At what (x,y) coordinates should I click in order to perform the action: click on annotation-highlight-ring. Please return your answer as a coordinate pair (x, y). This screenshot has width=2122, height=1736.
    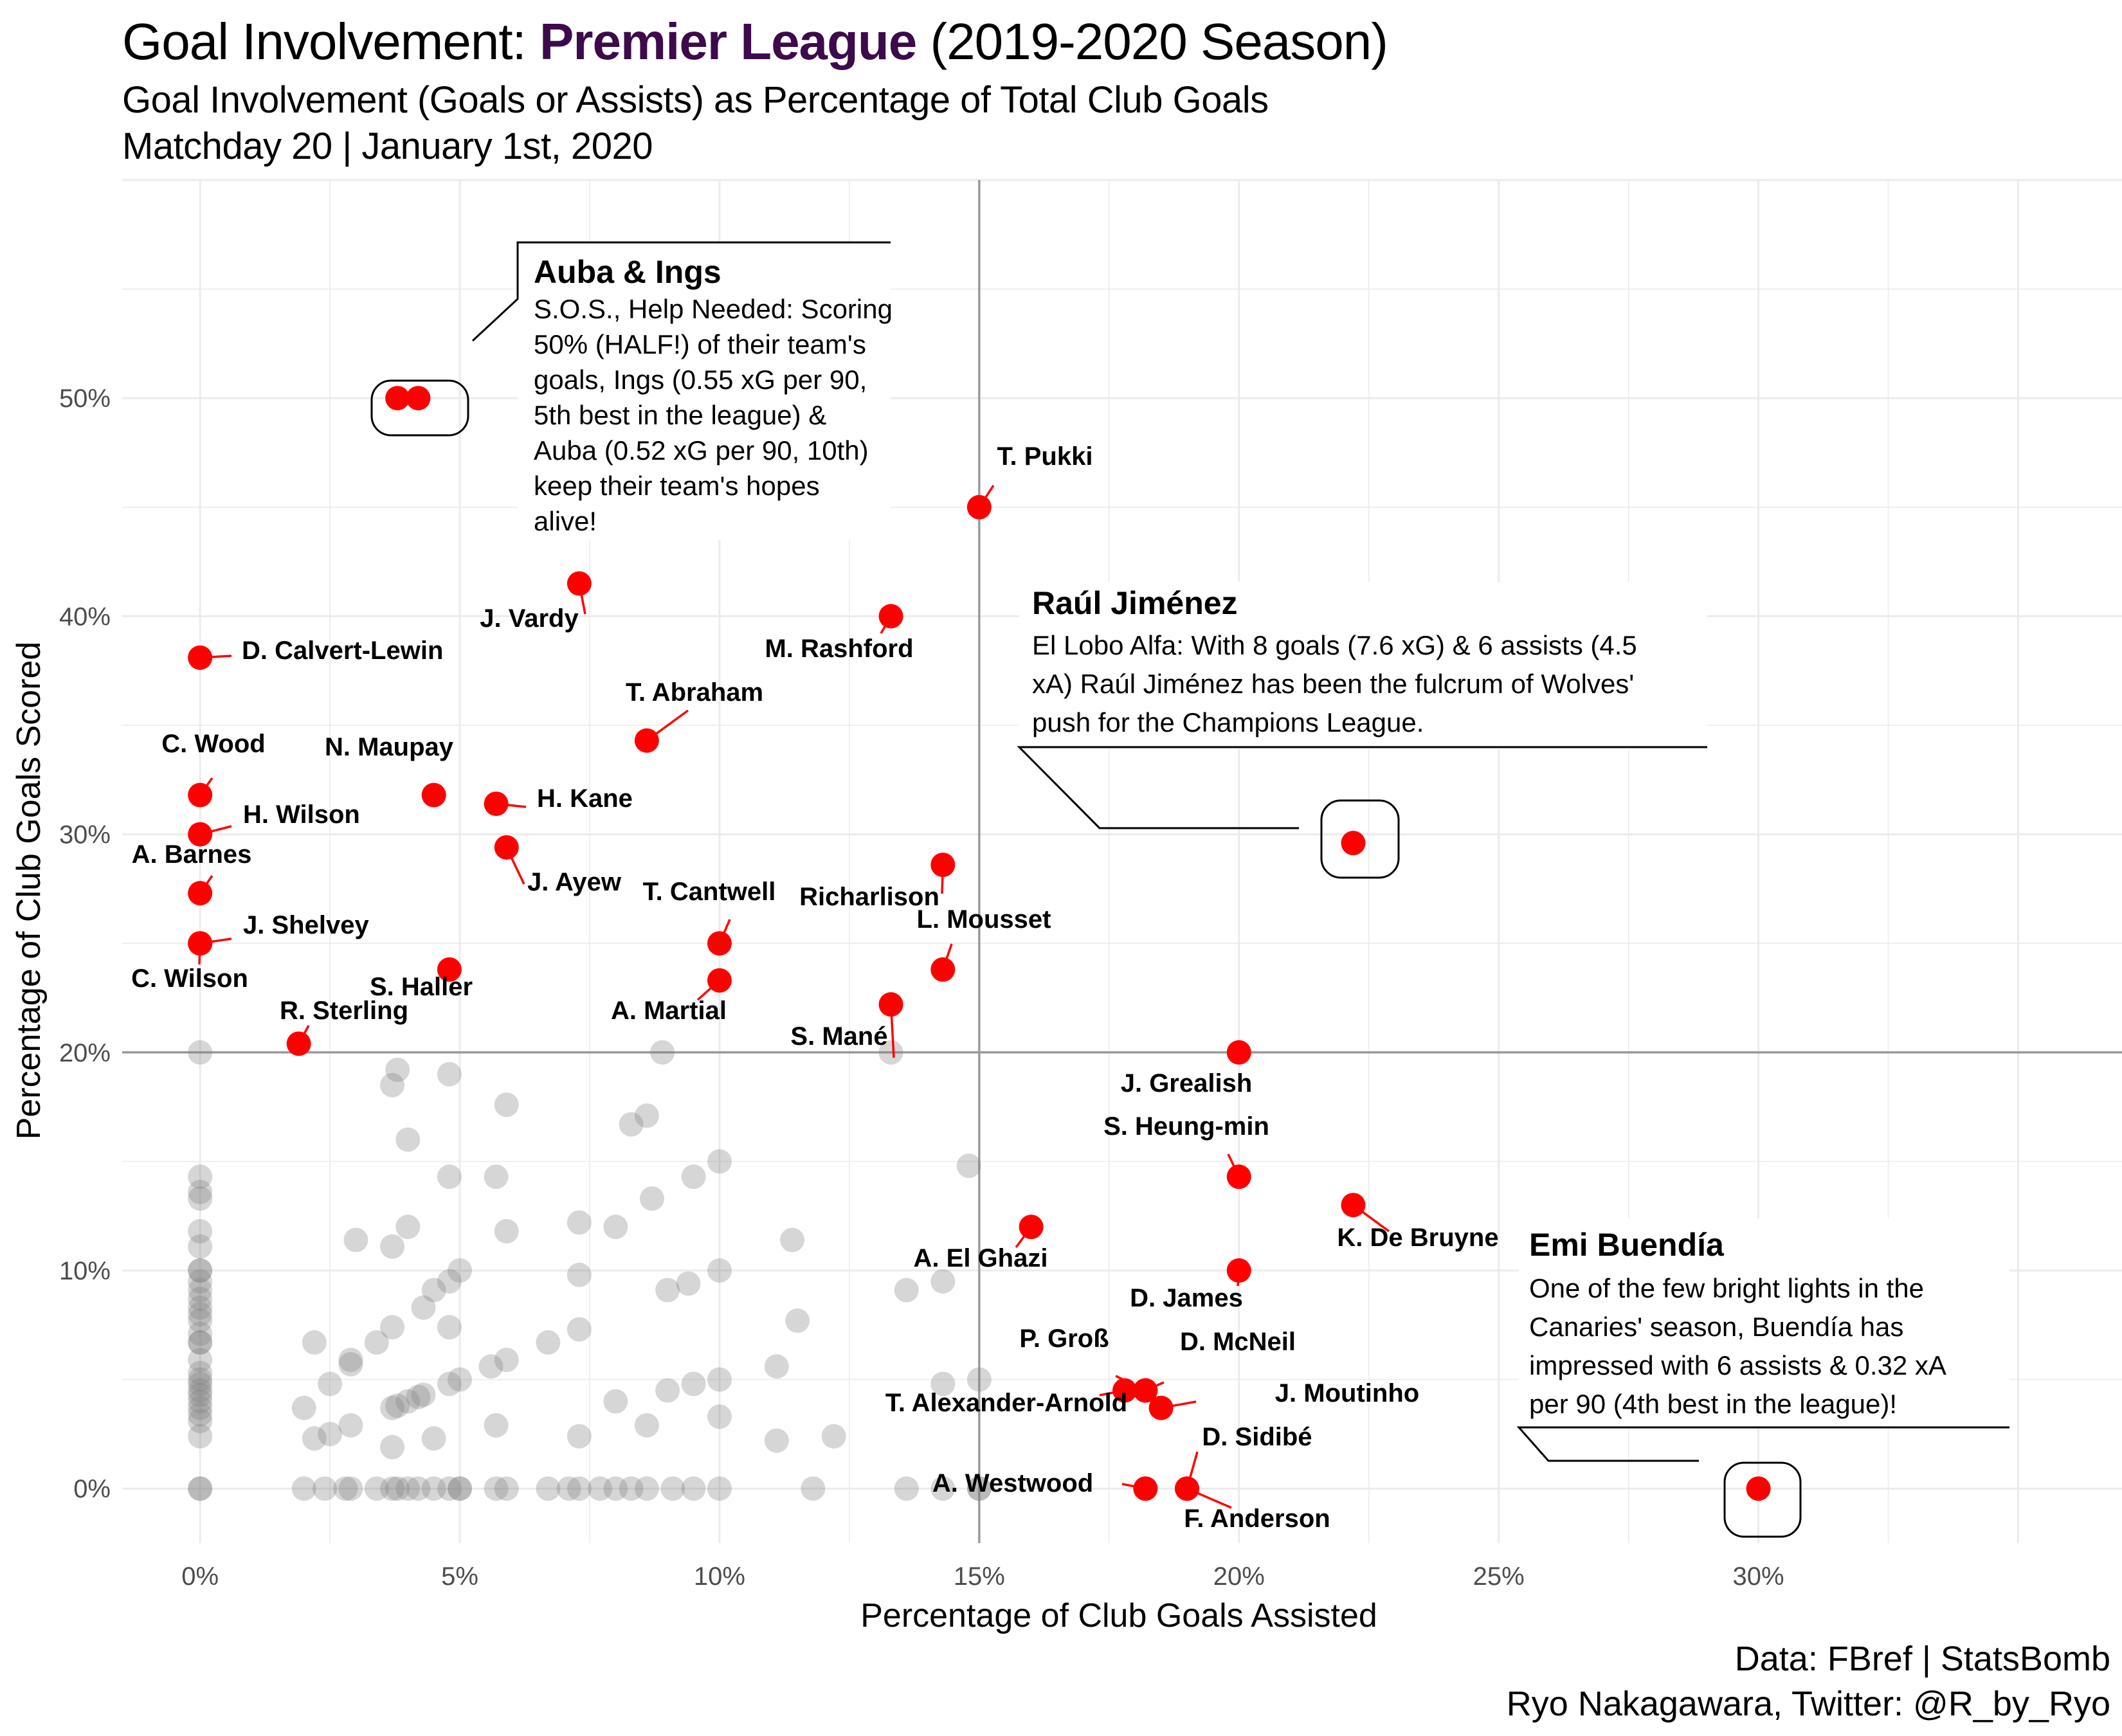
    Looking at the image, I should click on (420, 408).